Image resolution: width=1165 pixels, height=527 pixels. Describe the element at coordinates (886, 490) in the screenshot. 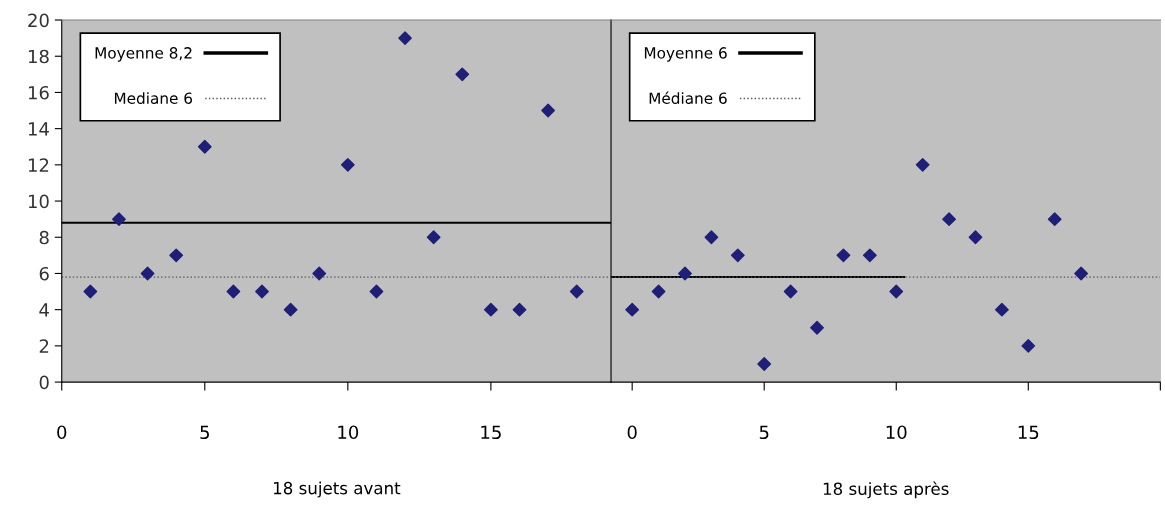

I see `x-axis-title: 18 sujets après` at that location.